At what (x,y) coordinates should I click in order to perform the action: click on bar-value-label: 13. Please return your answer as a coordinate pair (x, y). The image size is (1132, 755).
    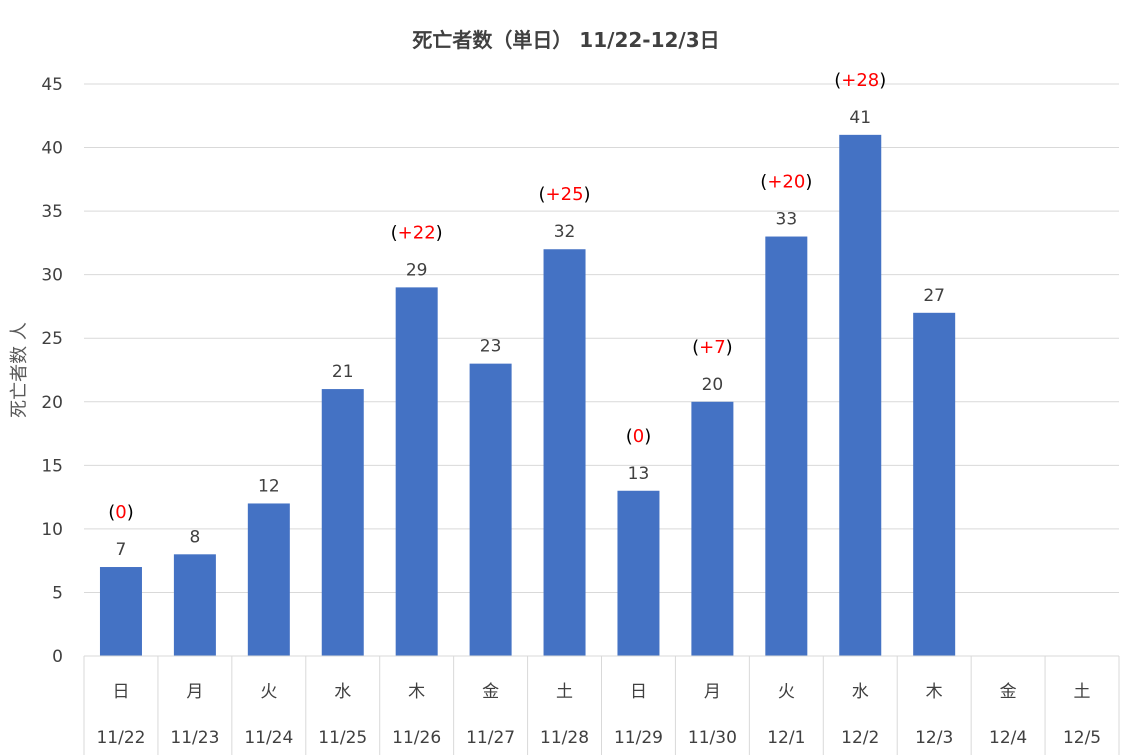
    Looking at the image, I should click on (639, 474).